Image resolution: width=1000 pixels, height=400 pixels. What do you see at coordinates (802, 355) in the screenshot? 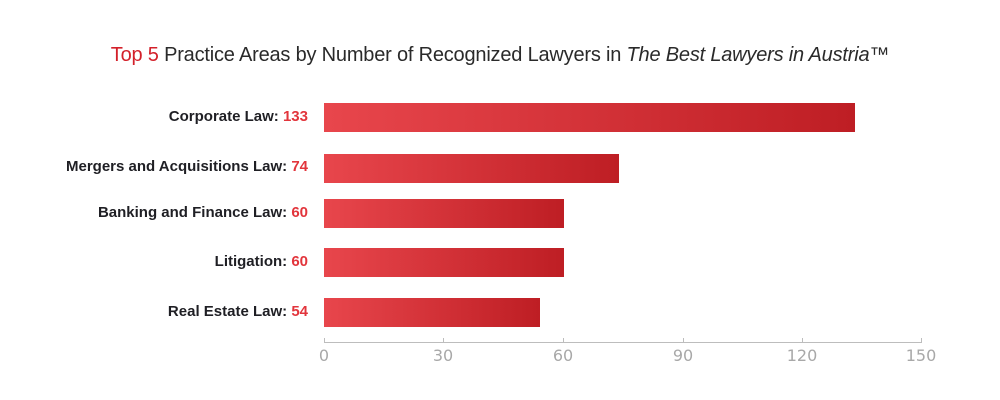
I see `x-tick-label: 120` at bounding box center [802, 355].